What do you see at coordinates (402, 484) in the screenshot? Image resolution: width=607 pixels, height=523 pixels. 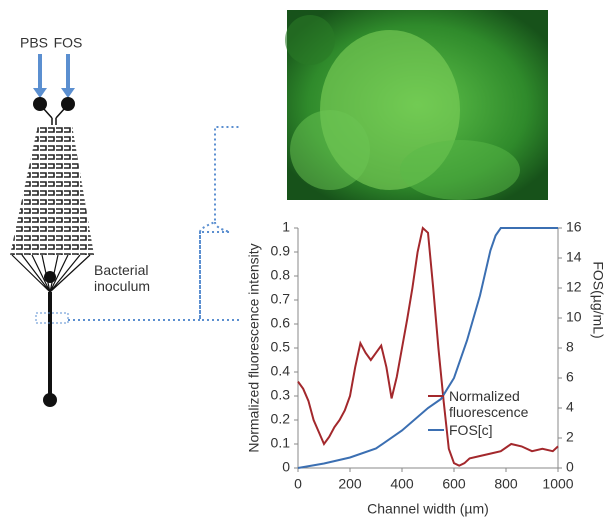 I see `x-tick-label: 400` at bounding box center [402, 484].